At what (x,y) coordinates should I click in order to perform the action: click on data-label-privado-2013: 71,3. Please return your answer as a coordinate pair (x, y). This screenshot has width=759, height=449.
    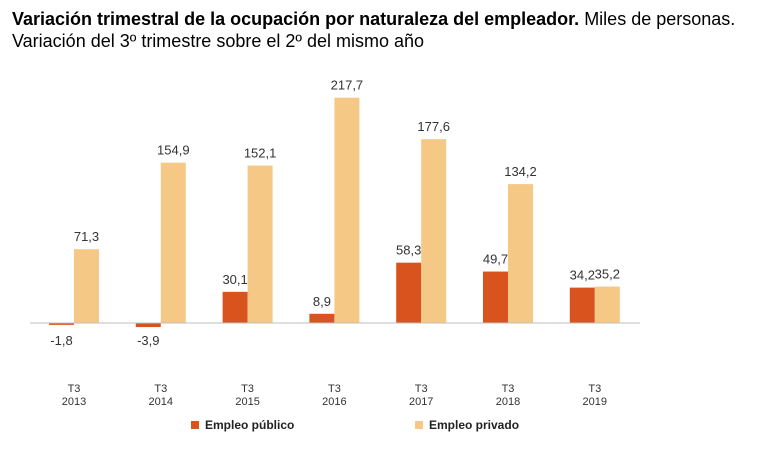
    Looking at the image, I should click on (86, 236).